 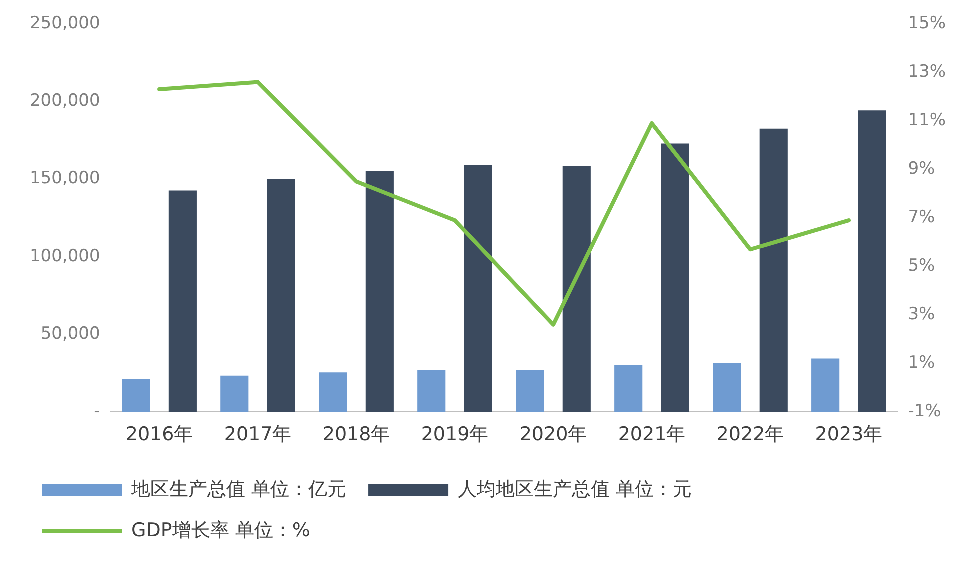 What do you see at coordinates (750, 435) in the screenshot?
I see `x-tick-label: 2022年` at bounding box center [750, 435].